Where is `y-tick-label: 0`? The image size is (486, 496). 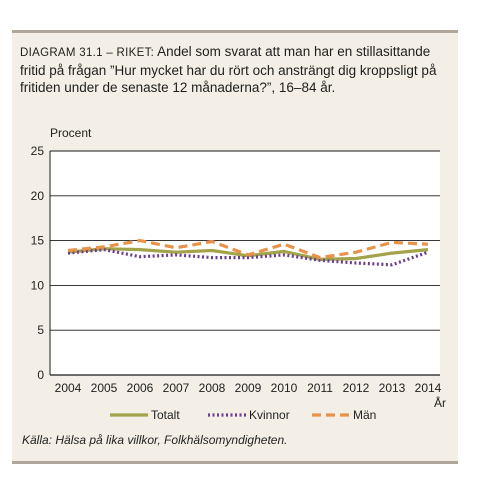
y-tick-label: 0 is located at coordinates (40, 375).